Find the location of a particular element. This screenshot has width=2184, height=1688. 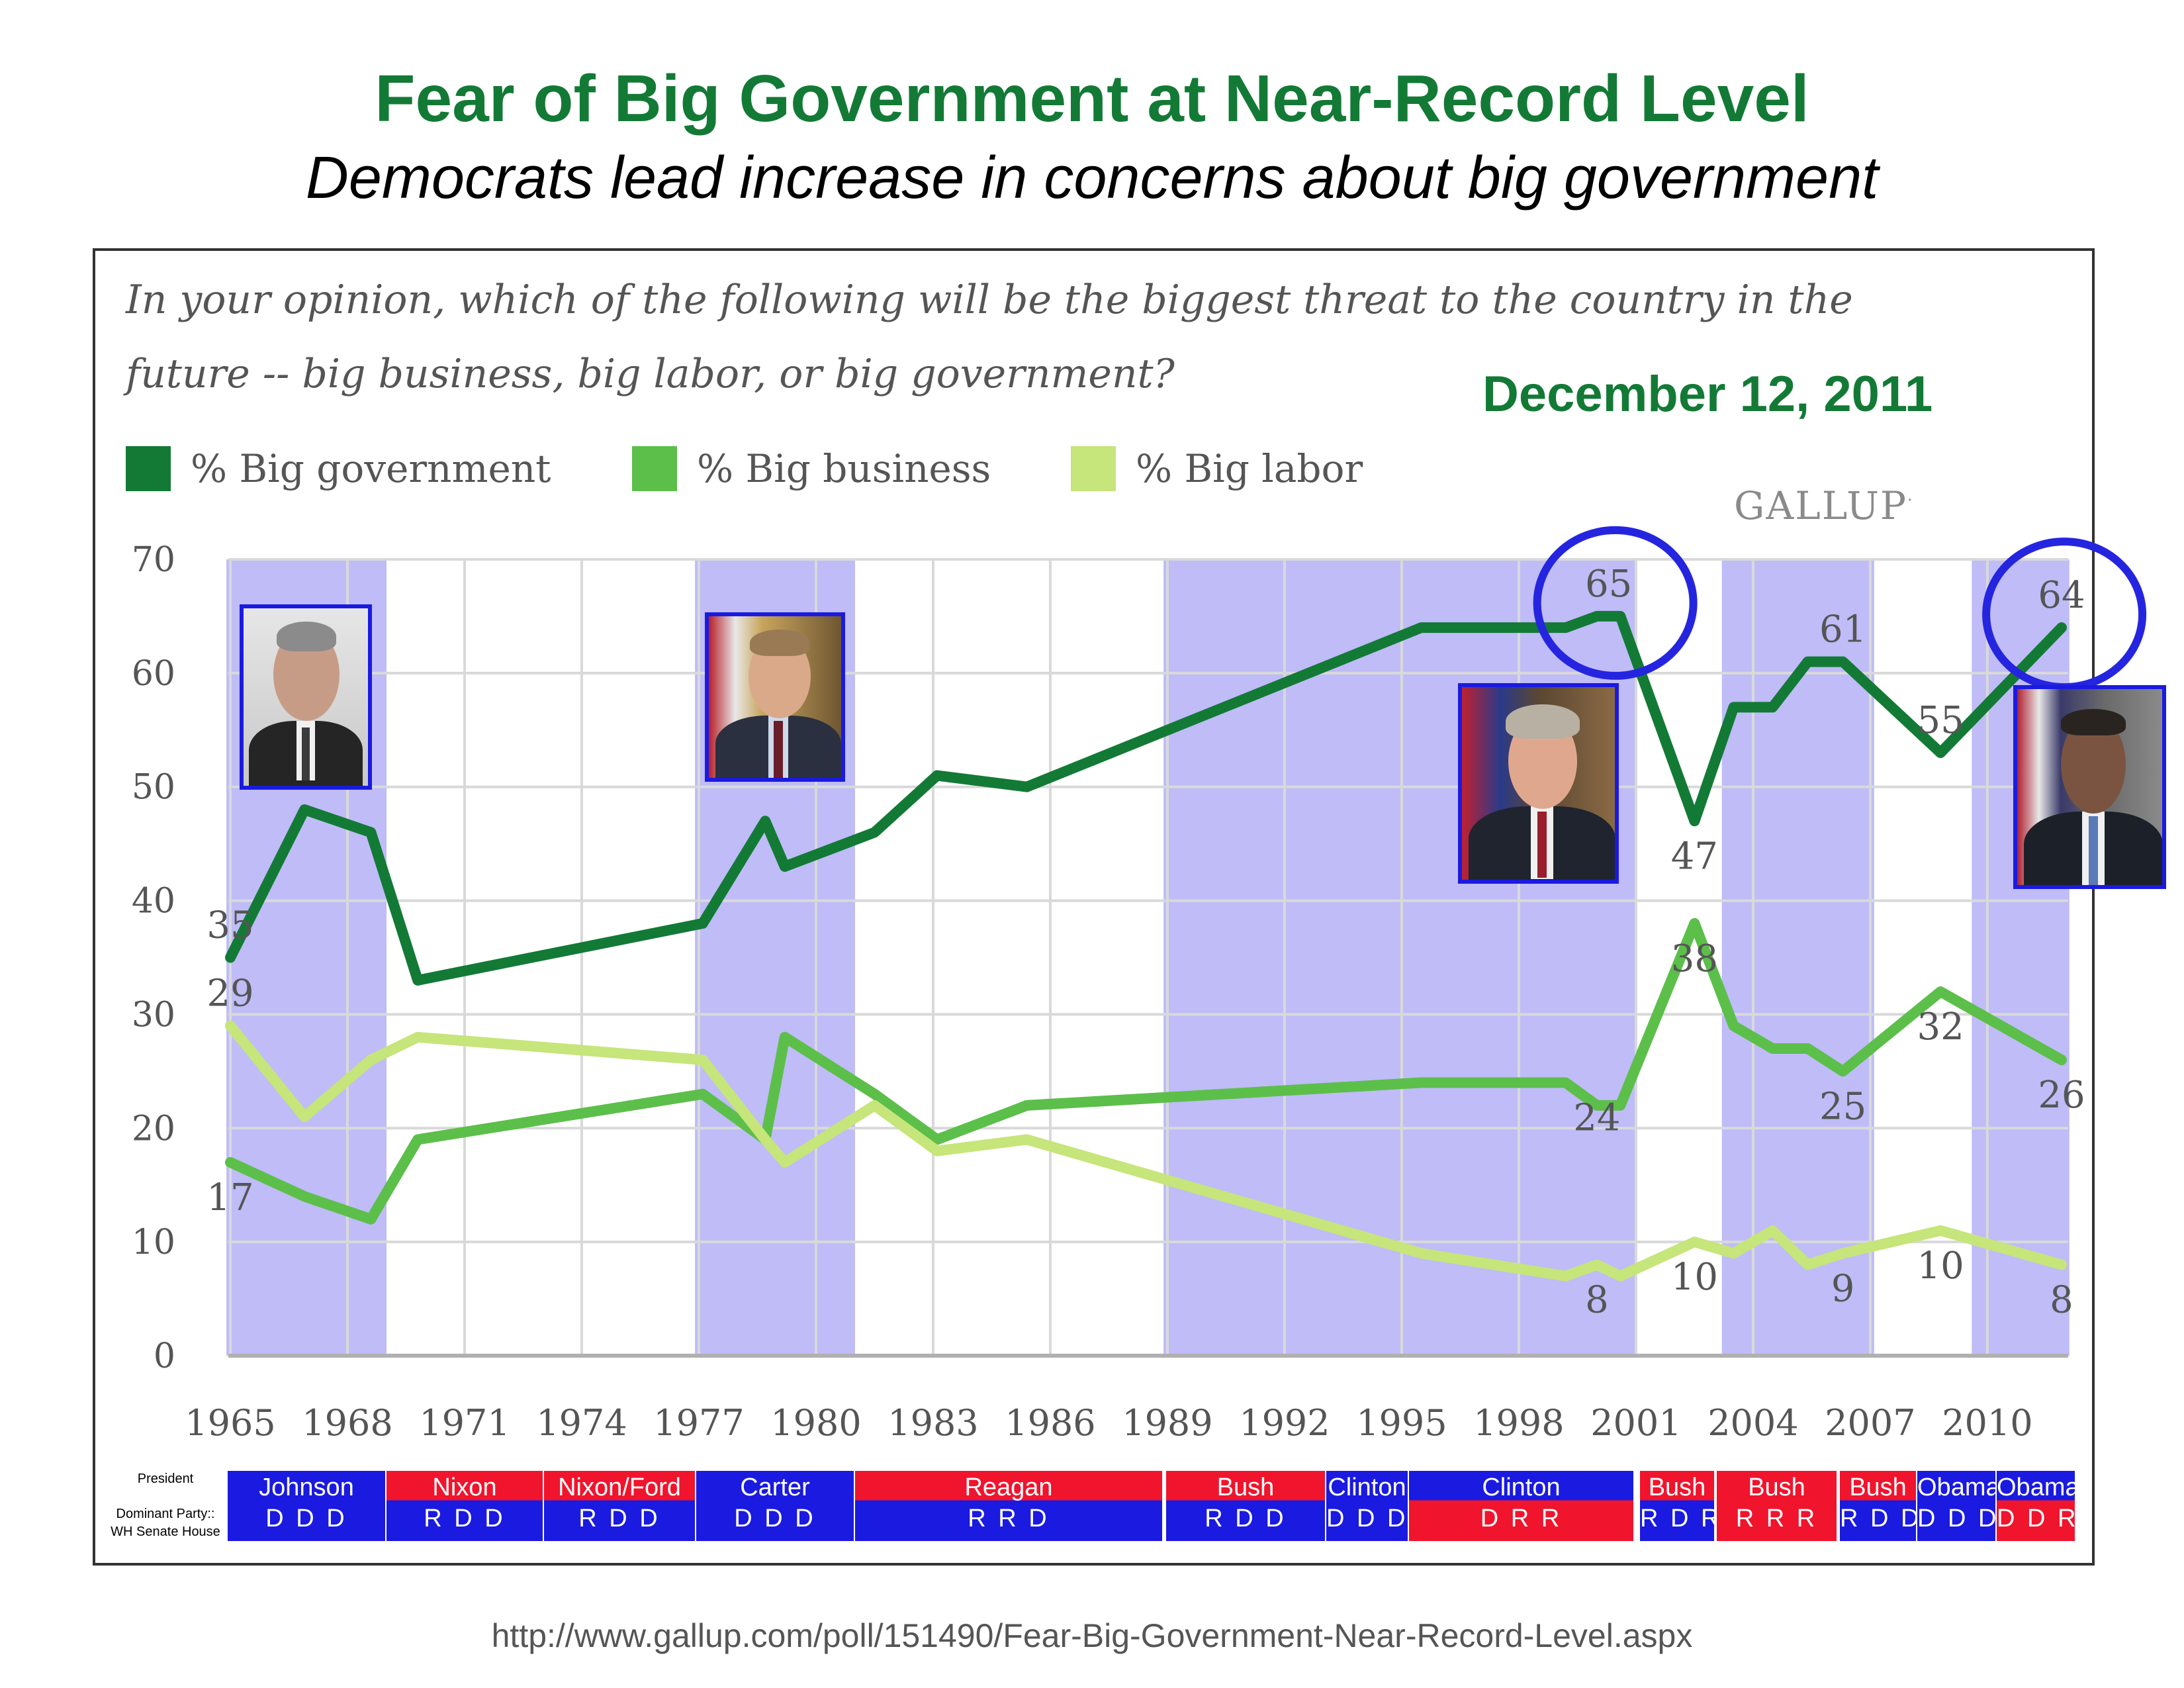

y-tick-label: 0 is located at coordinates (164, 1356).